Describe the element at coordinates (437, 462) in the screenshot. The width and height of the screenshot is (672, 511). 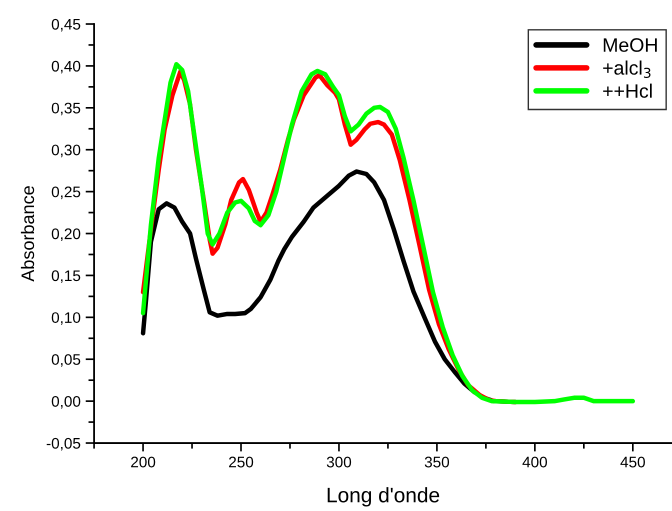
I see `x-tick-label: 350` at that location.